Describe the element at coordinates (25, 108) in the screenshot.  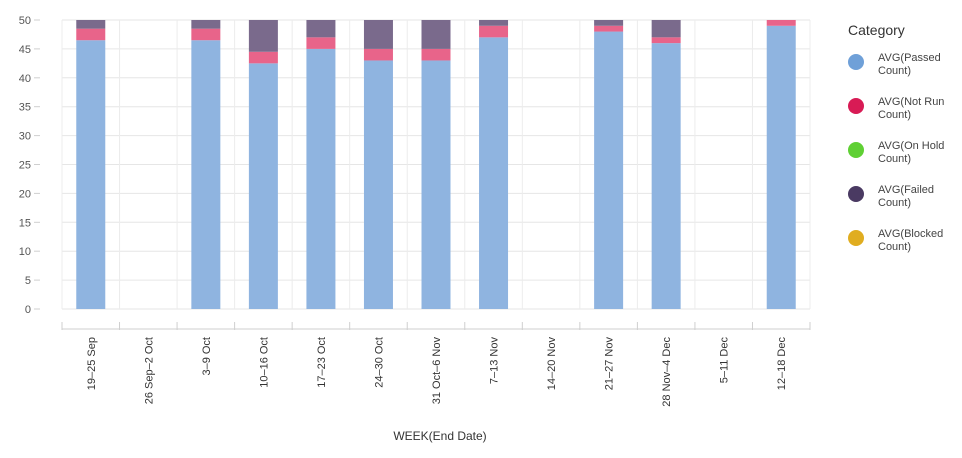
I see `y-tick-label: 35` at that location.